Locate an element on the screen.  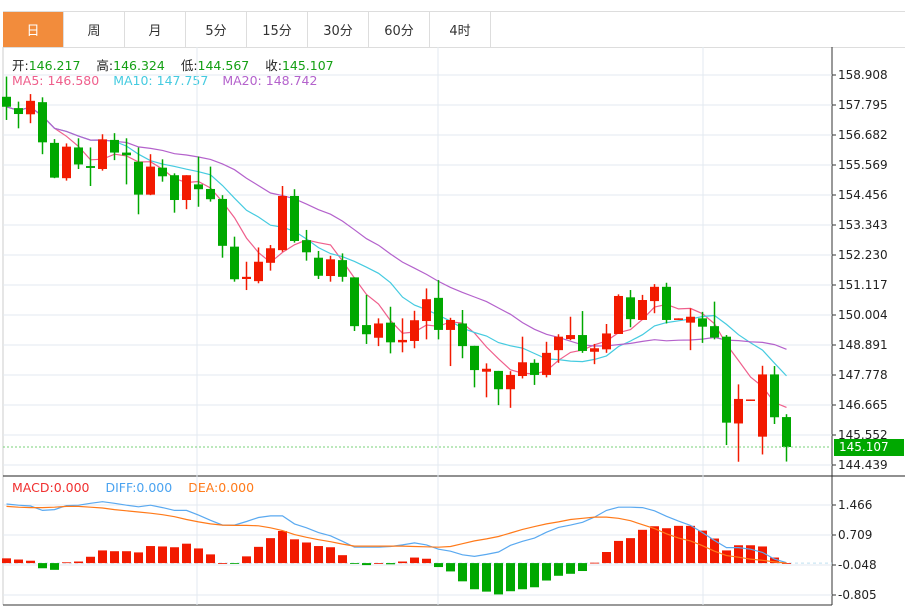
tab-3: 5分 is located at coordinates (216, 29).